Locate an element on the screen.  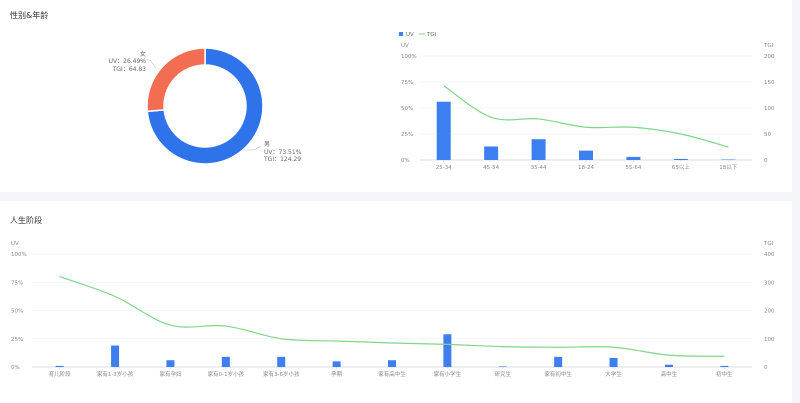
legend-uv-swatch is located at coordinates (401, 34).